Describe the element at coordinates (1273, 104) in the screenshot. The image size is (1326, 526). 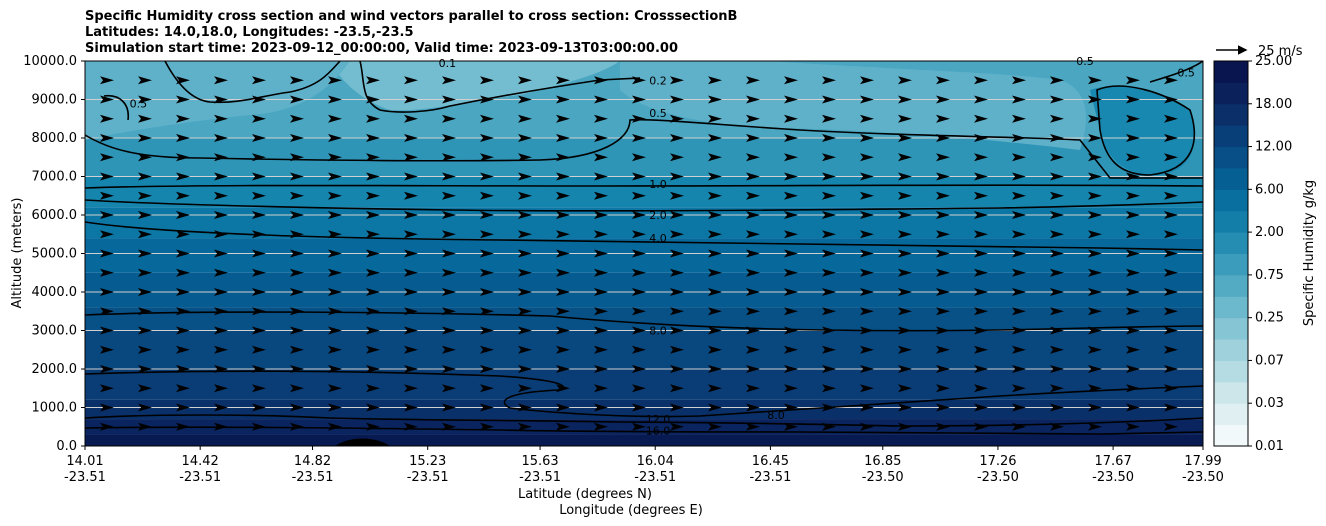
I see `colorbar-tick-label: 18.00` at that location.